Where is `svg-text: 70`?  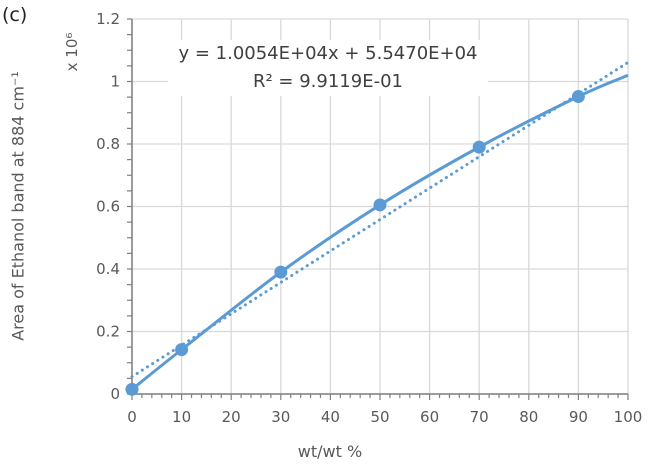
svg-text: 70 is located at coordinates (479, 417).